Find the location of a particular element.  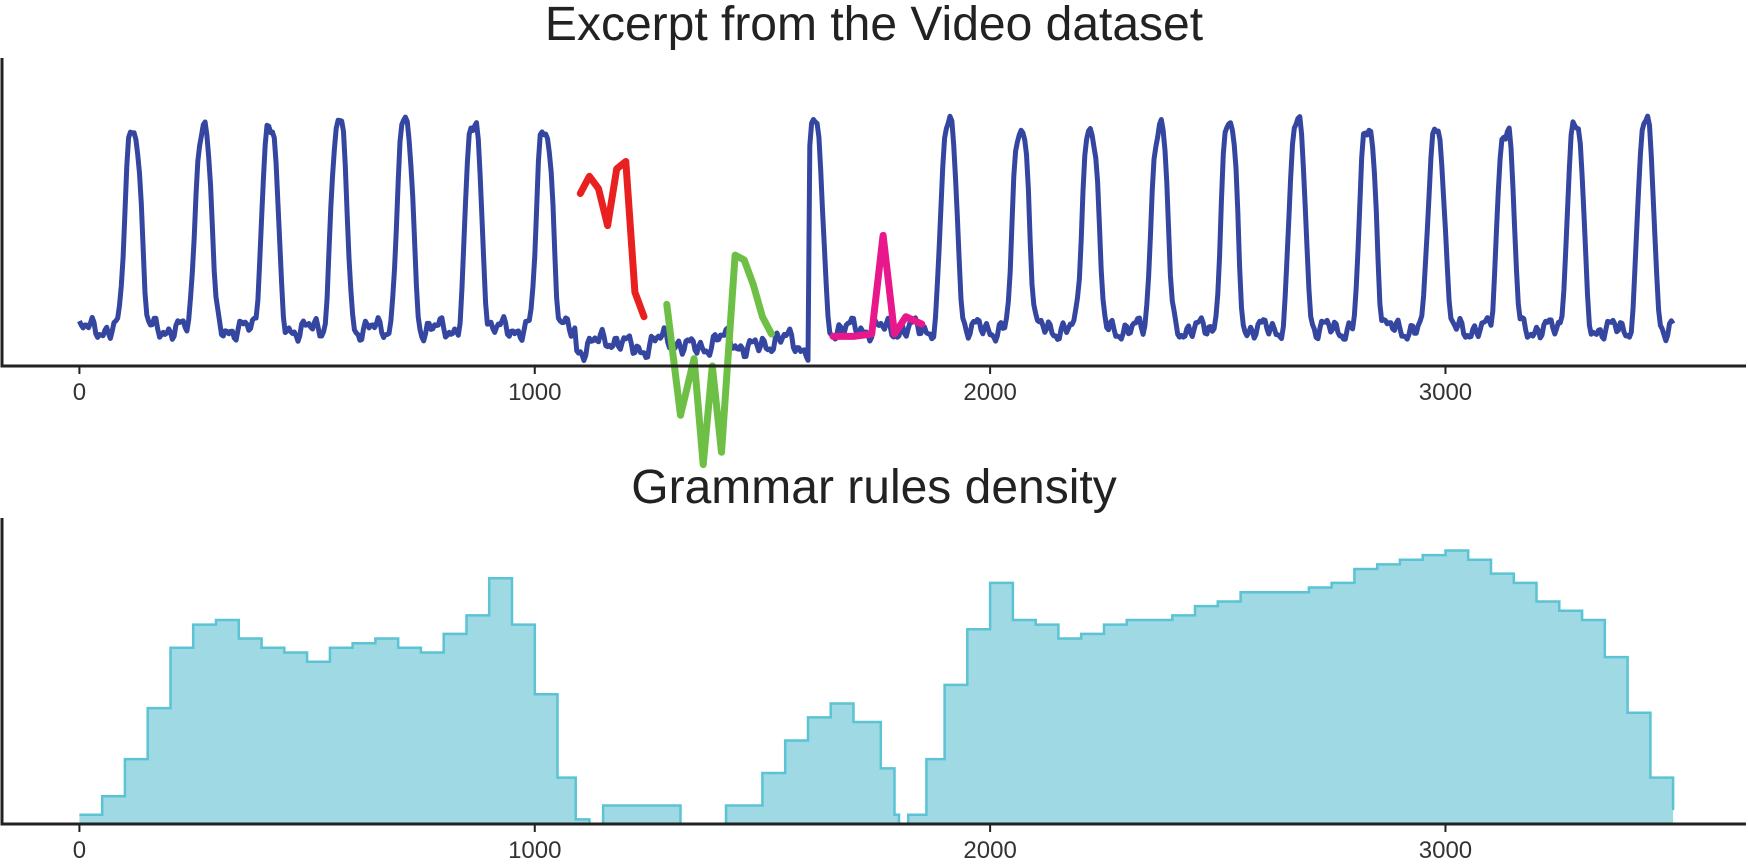

density-x-axis-ticks: 0 1000 2000 3000 is located at coordinates (772, 844).